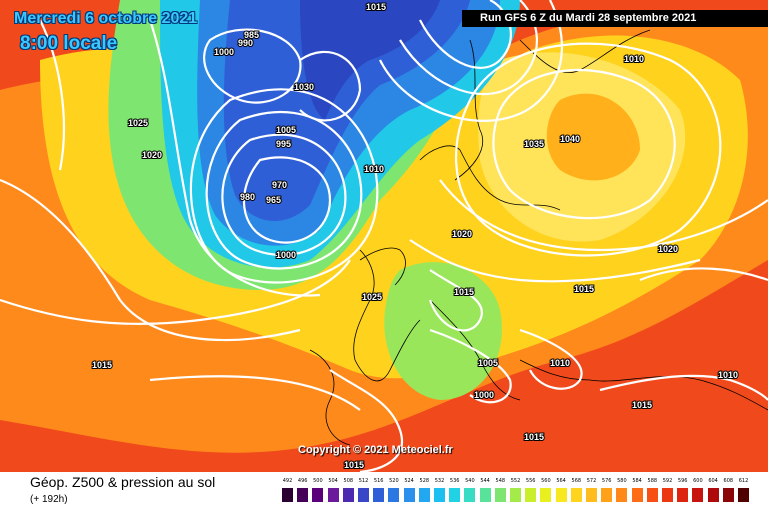 The image size is (768, 512). What do you see at coordinates (713, 481) in the screenshot?
I see `legend-tick-label: 604` at bounding box center [713, 481].